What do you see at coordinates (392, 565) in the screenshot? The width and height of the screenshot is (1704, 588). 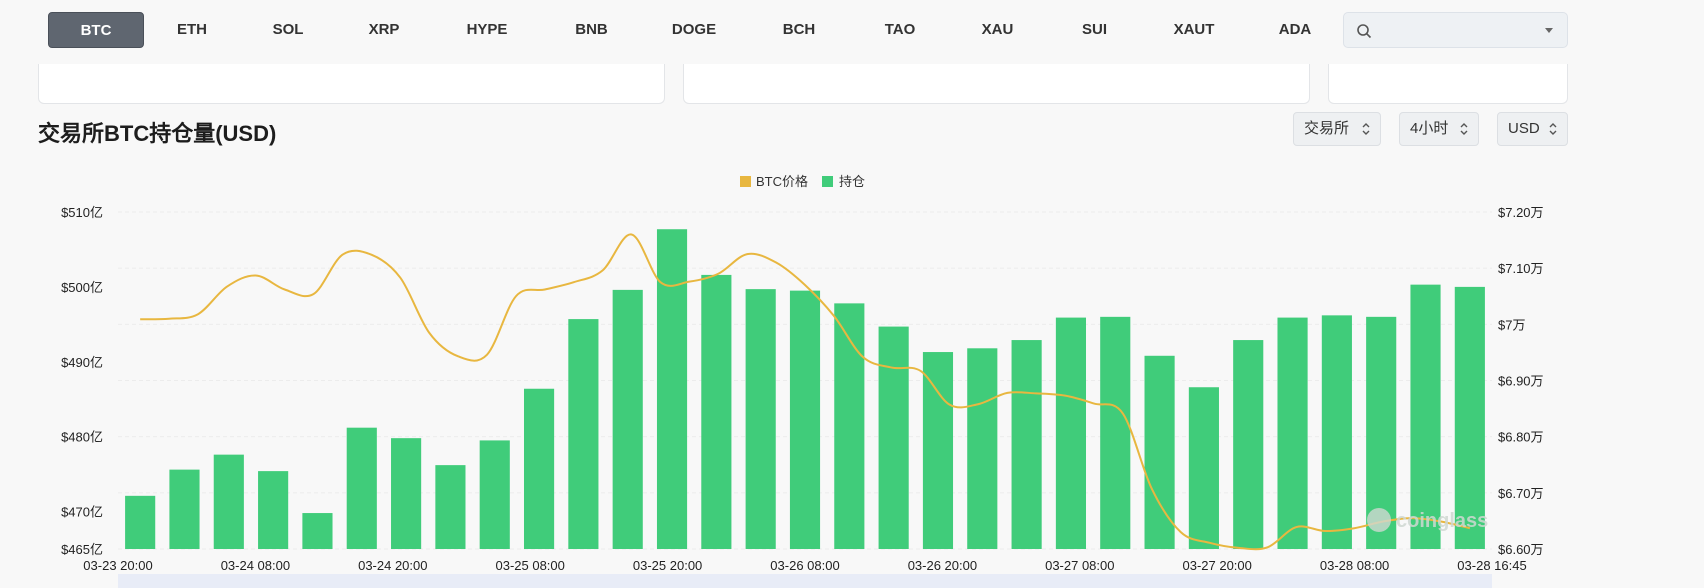 I see `x-tick-label: 03-24 20:00` at bounding box center [392, 565].